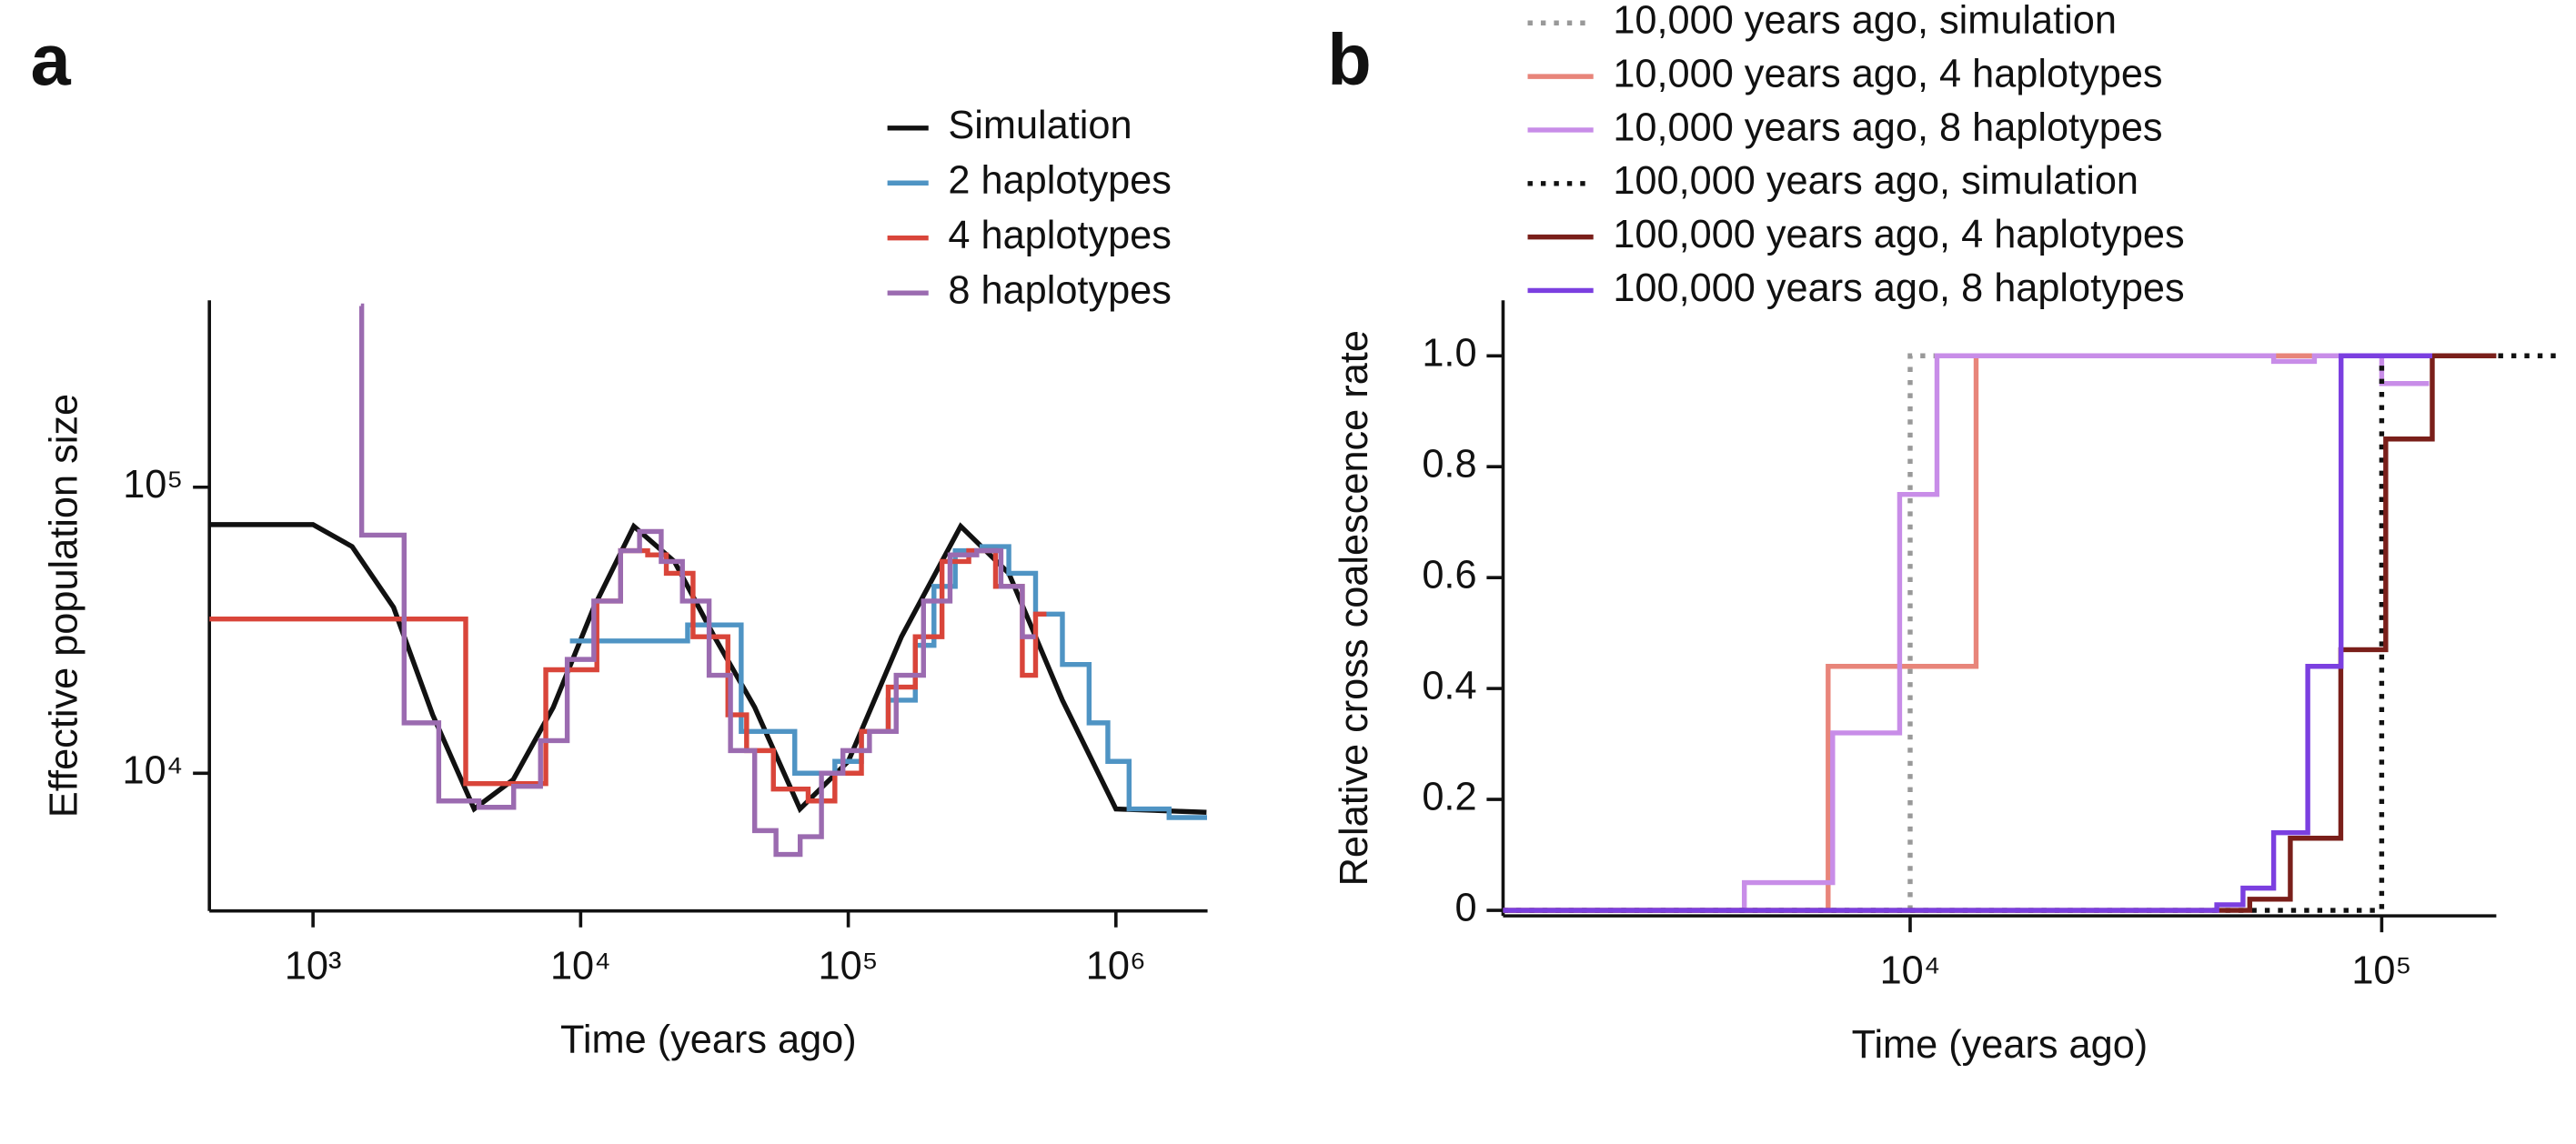  I want to click on y-tick-label: 0.8, so click(1449, 465).